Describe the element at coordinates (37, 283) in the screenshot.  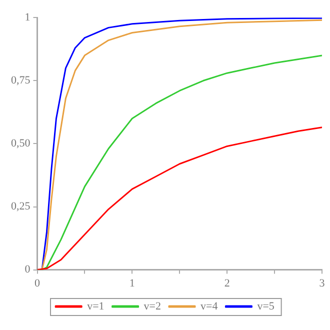
I see `x-tick-label: 0` at that location.